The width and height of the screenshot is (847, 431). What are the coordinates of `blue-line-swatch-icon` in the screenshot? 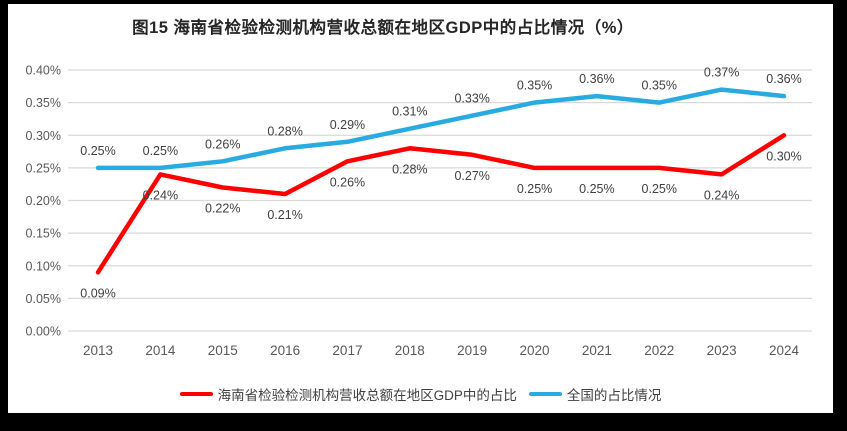 It's located at (545, 394).